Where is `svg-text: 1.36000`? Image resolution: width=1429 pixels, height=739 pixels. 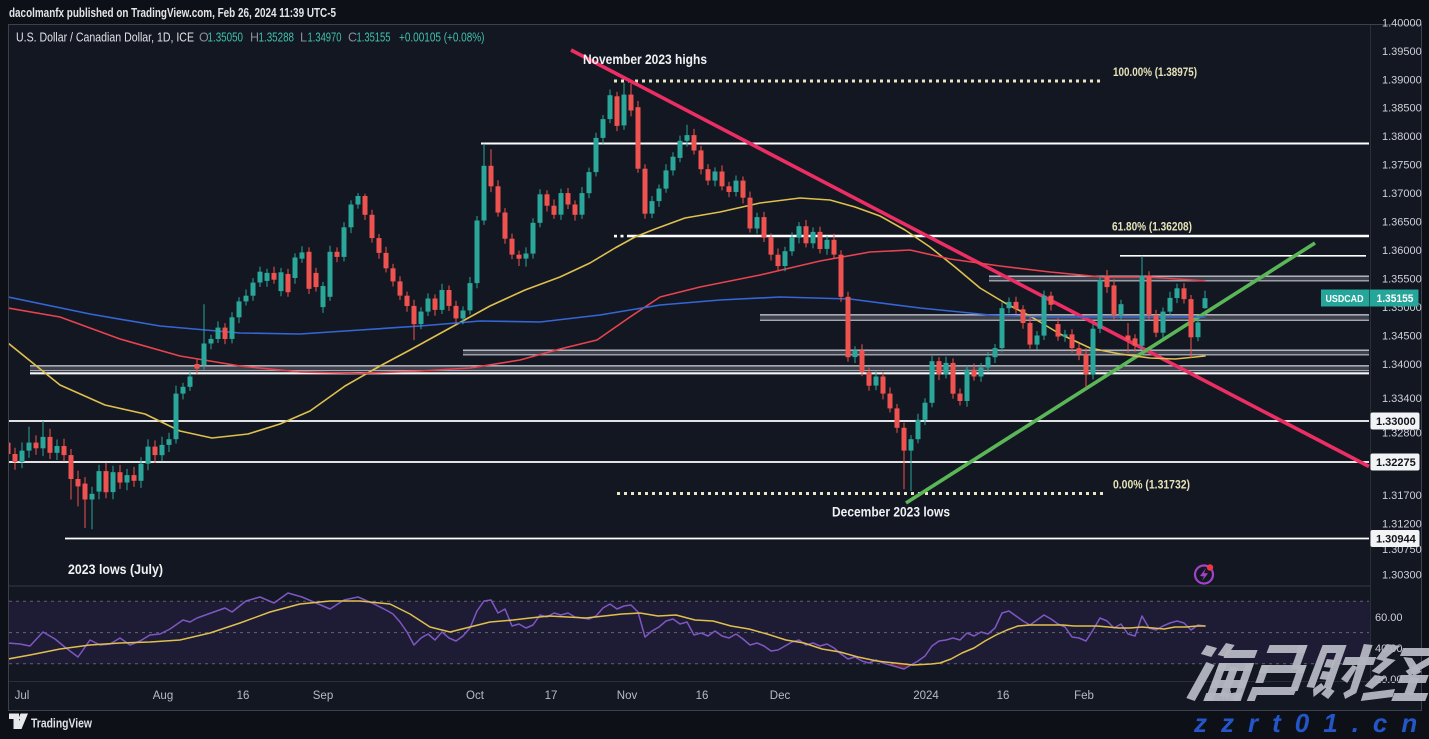
svg-text: 1.36000 is located at coordinates (1402, 251).